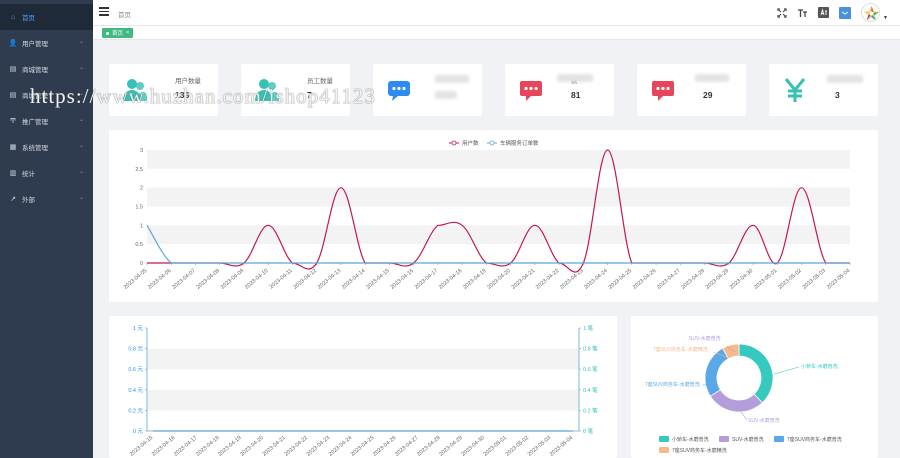  What do you see at coordinates (138, 431) in the screenshot?
I see `y-tick-label-left: 0 元` at bounding box center [138, 431].